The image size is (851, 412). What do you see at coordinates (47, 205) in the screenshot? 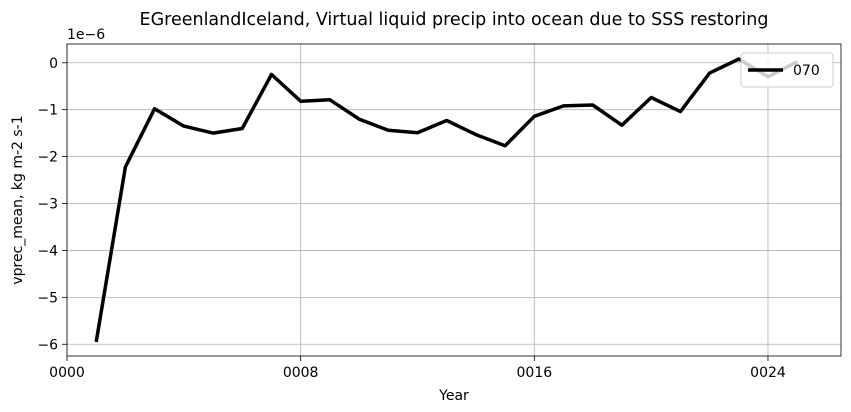
I see `y-tick-label: −3` at bounding box center [47, 205].